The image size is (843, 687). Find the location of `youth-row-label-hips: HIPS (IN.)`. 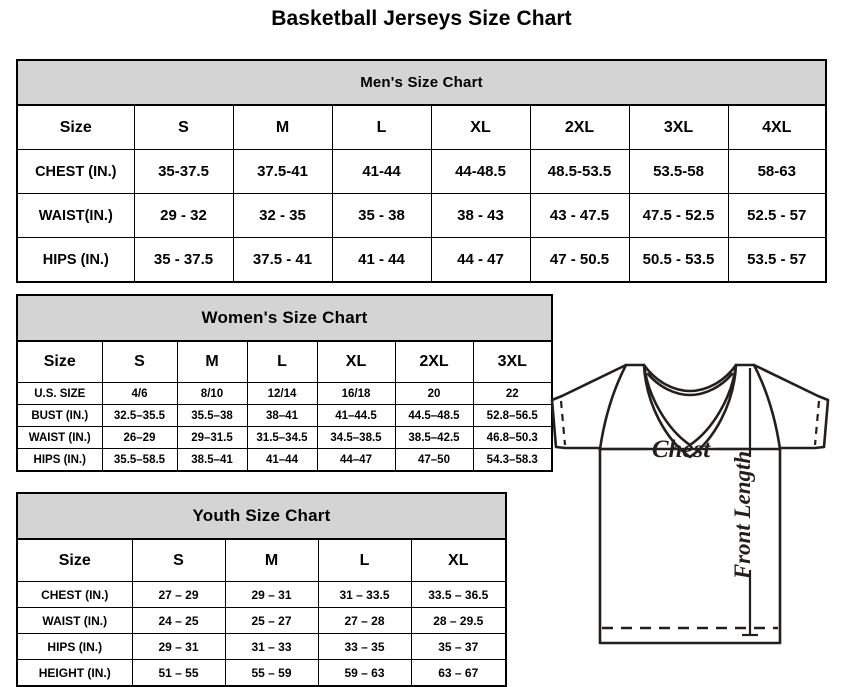

youth-row-label-hips: HIPS (IN.) is located at coordinates (74, 646).